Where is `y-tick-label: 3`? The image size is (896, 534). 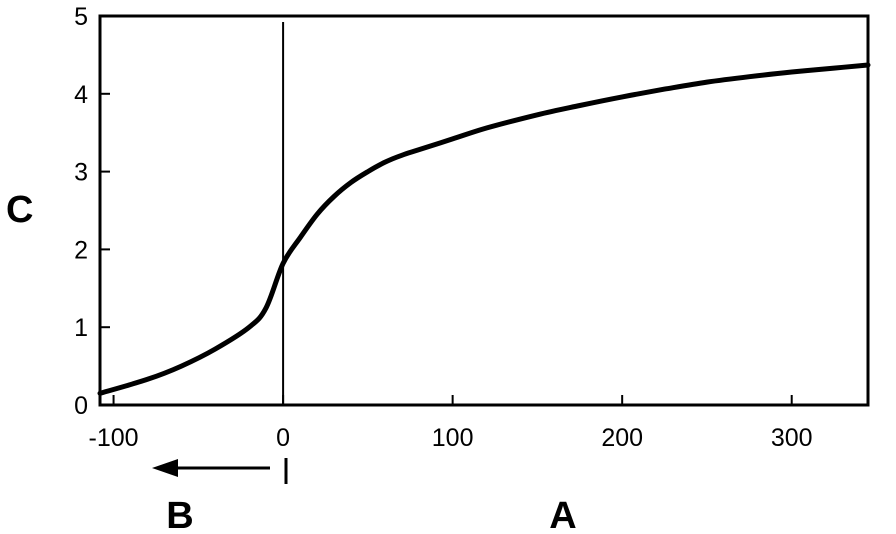 y-tick-label: 3 is located at coordinates (81, 173).